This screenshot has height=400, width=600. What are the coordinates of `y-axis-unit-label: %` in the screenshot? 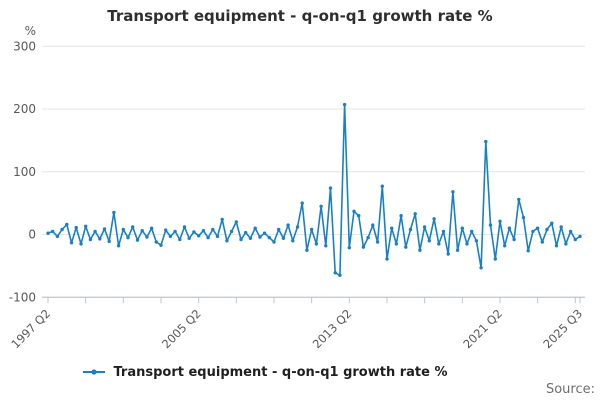 It's located at (30, 31).